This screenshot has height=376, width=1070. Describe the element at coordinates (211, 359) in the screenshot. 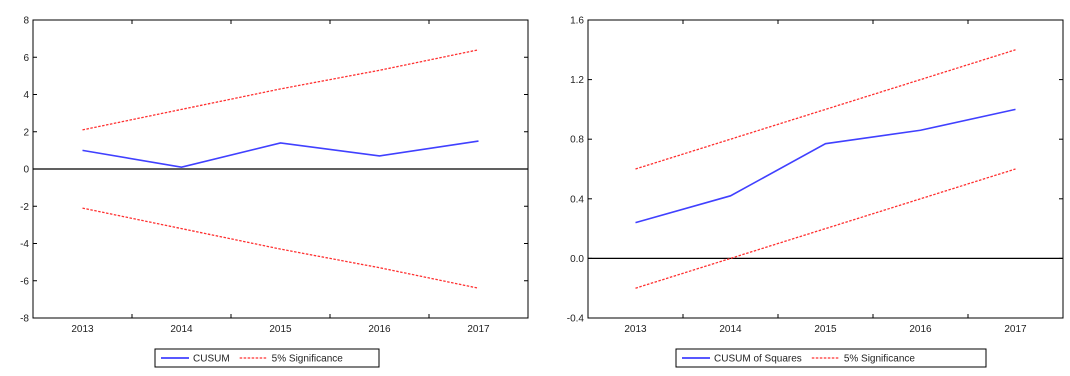

I see `legend-label: CUSUM` at that location.